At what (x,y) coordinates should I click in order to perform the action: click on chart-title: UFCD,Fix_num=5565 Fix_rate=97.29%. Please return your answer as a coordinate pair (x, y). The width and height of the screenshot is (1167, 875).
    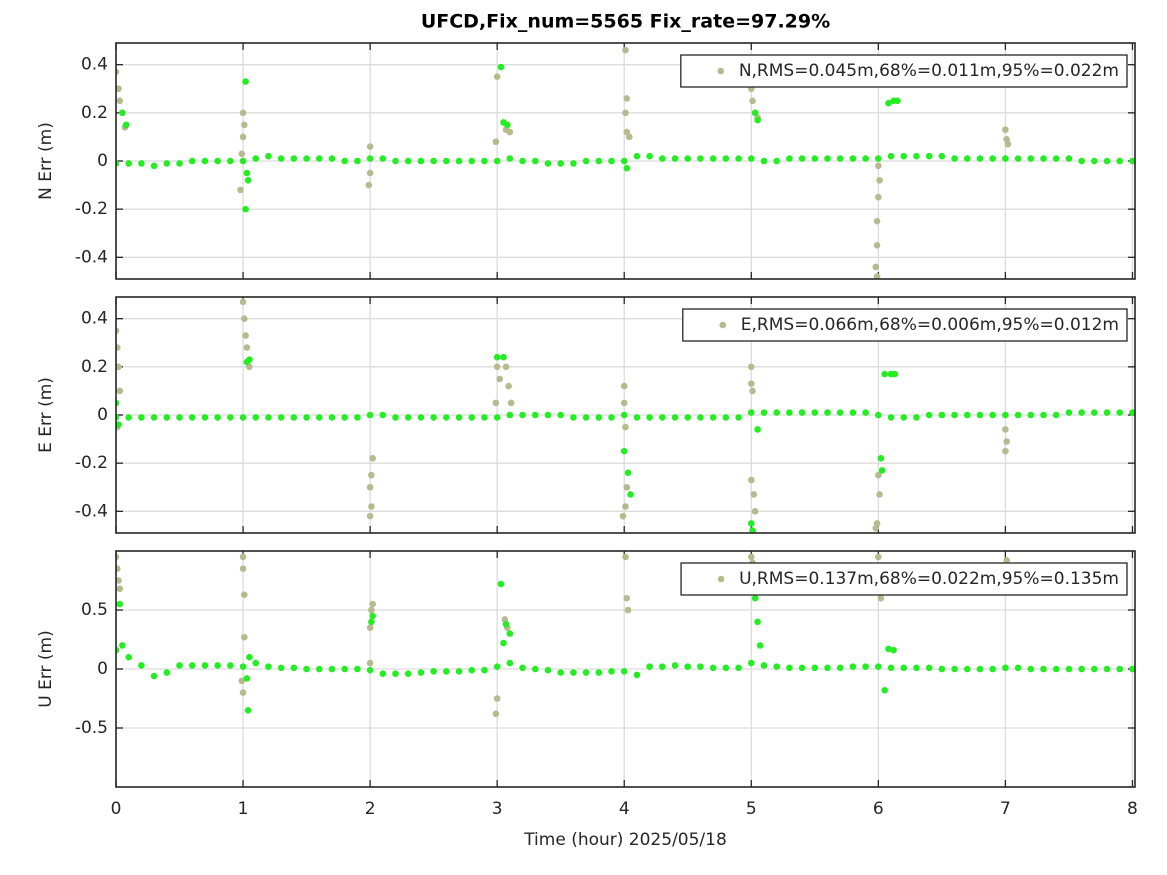
    Looking at the image, I should click on (625, 22).